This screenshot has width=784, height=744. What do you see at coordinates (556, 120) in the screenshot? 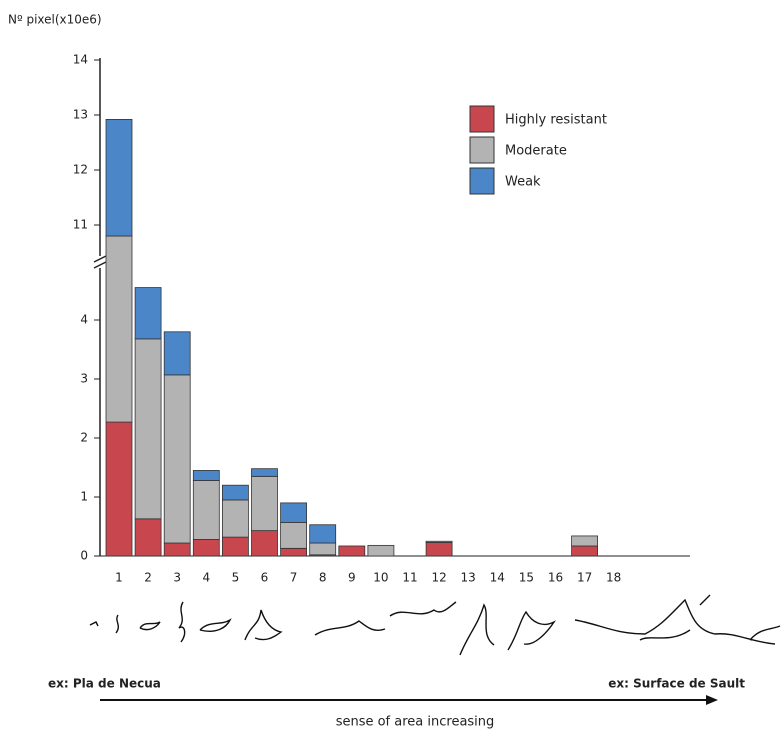
I see `legend-label: Highly resistant` at bounding box center [556, 120].